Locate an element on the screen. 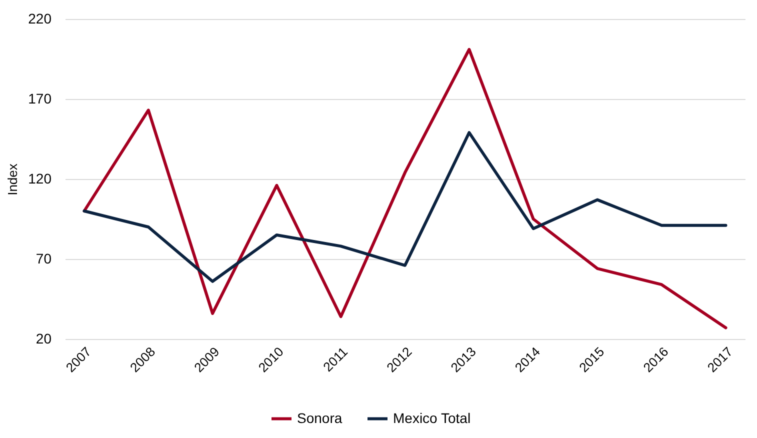 Image resolution: width=757 pixels, height=438 pixels. y-axis-title: Index is located at coordinates (12, 179).